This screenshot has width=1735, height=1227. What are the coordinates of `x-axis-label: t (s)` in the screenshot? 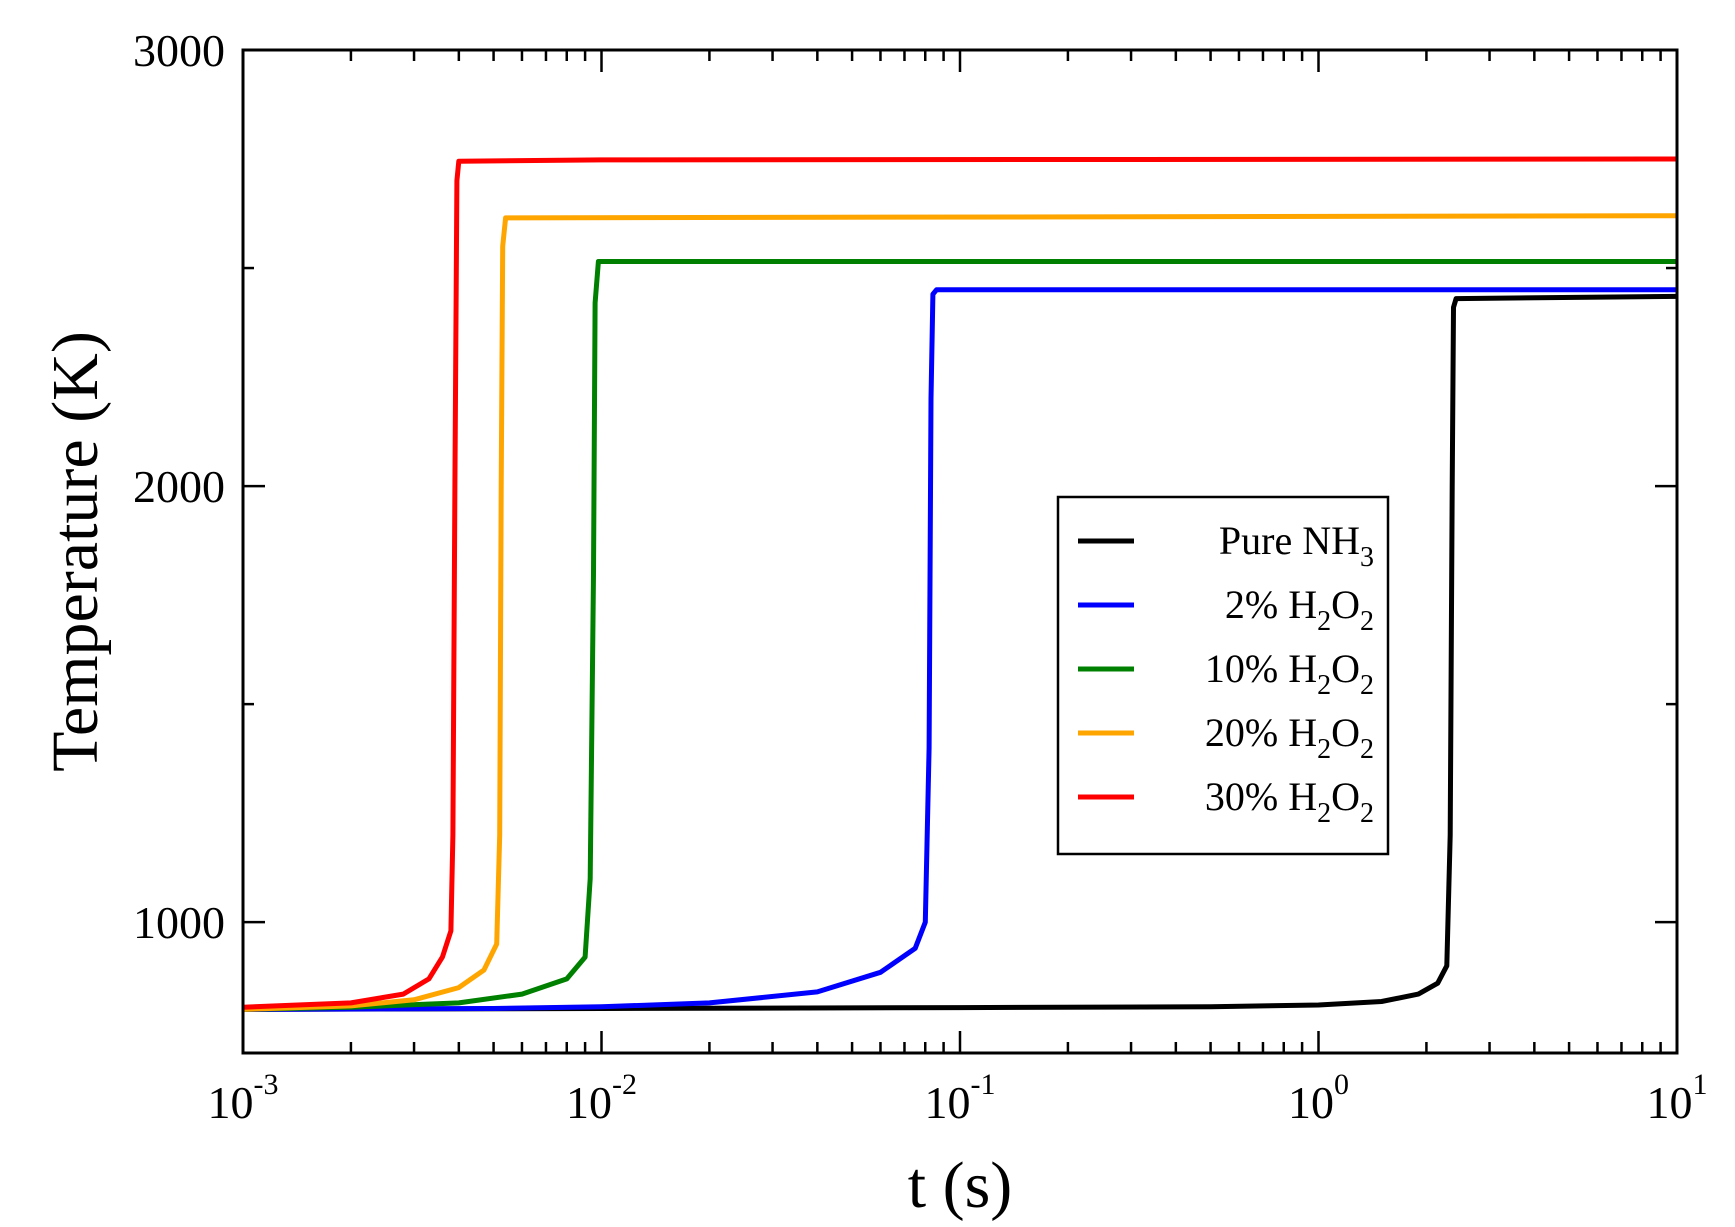 It's located at (960, 1185).